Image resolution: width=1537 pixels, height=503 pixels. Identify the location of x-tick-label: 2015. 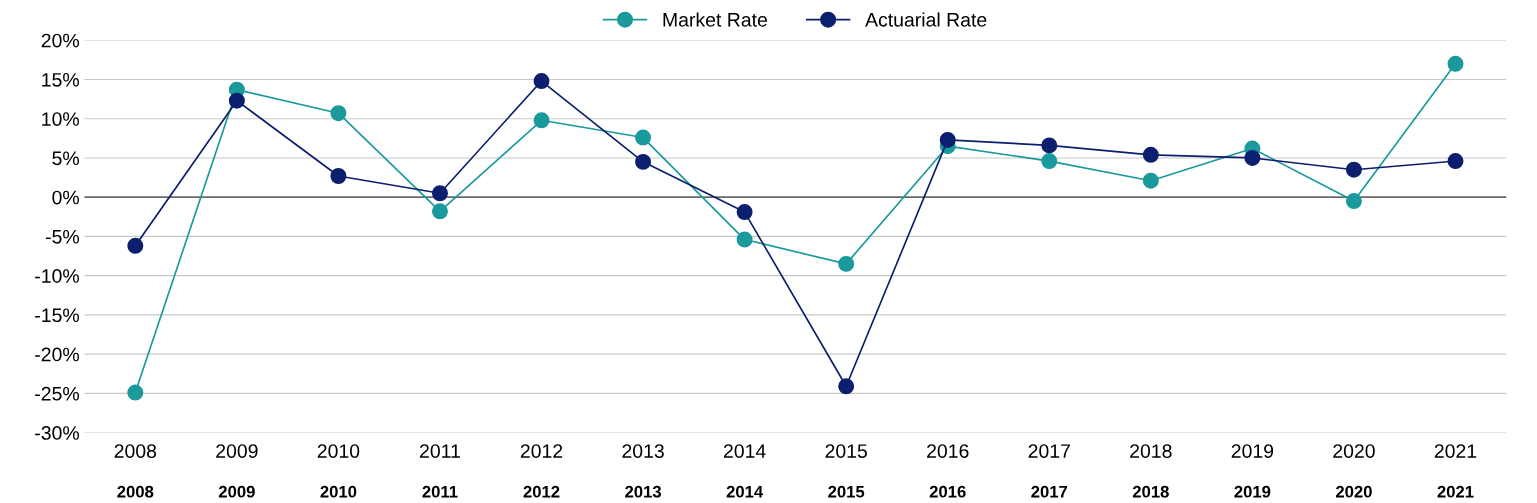
(846, 451).